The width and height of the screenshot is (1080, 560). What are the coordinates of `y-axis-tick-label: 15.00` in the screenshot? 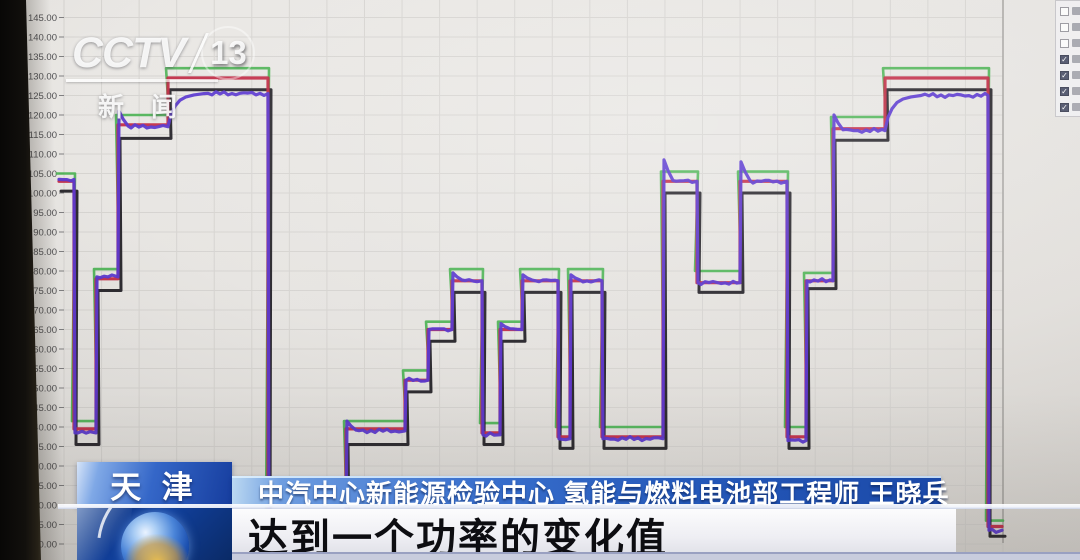 It's located at (45, 525).